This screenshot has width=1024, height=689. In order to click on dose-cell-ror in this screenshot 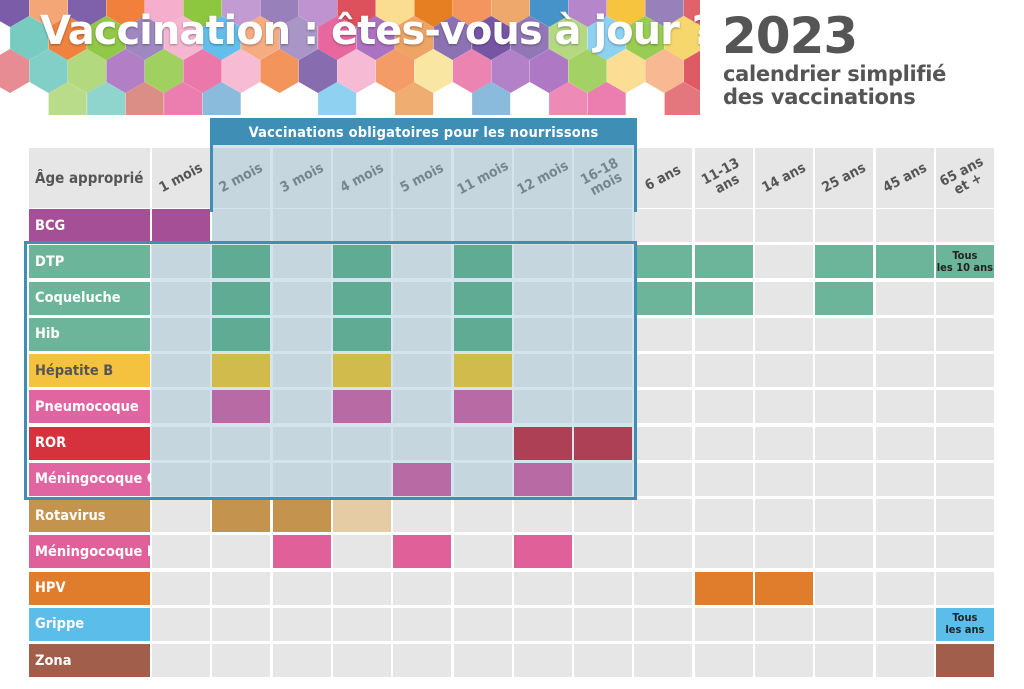, I will do `click(603, 443)`.